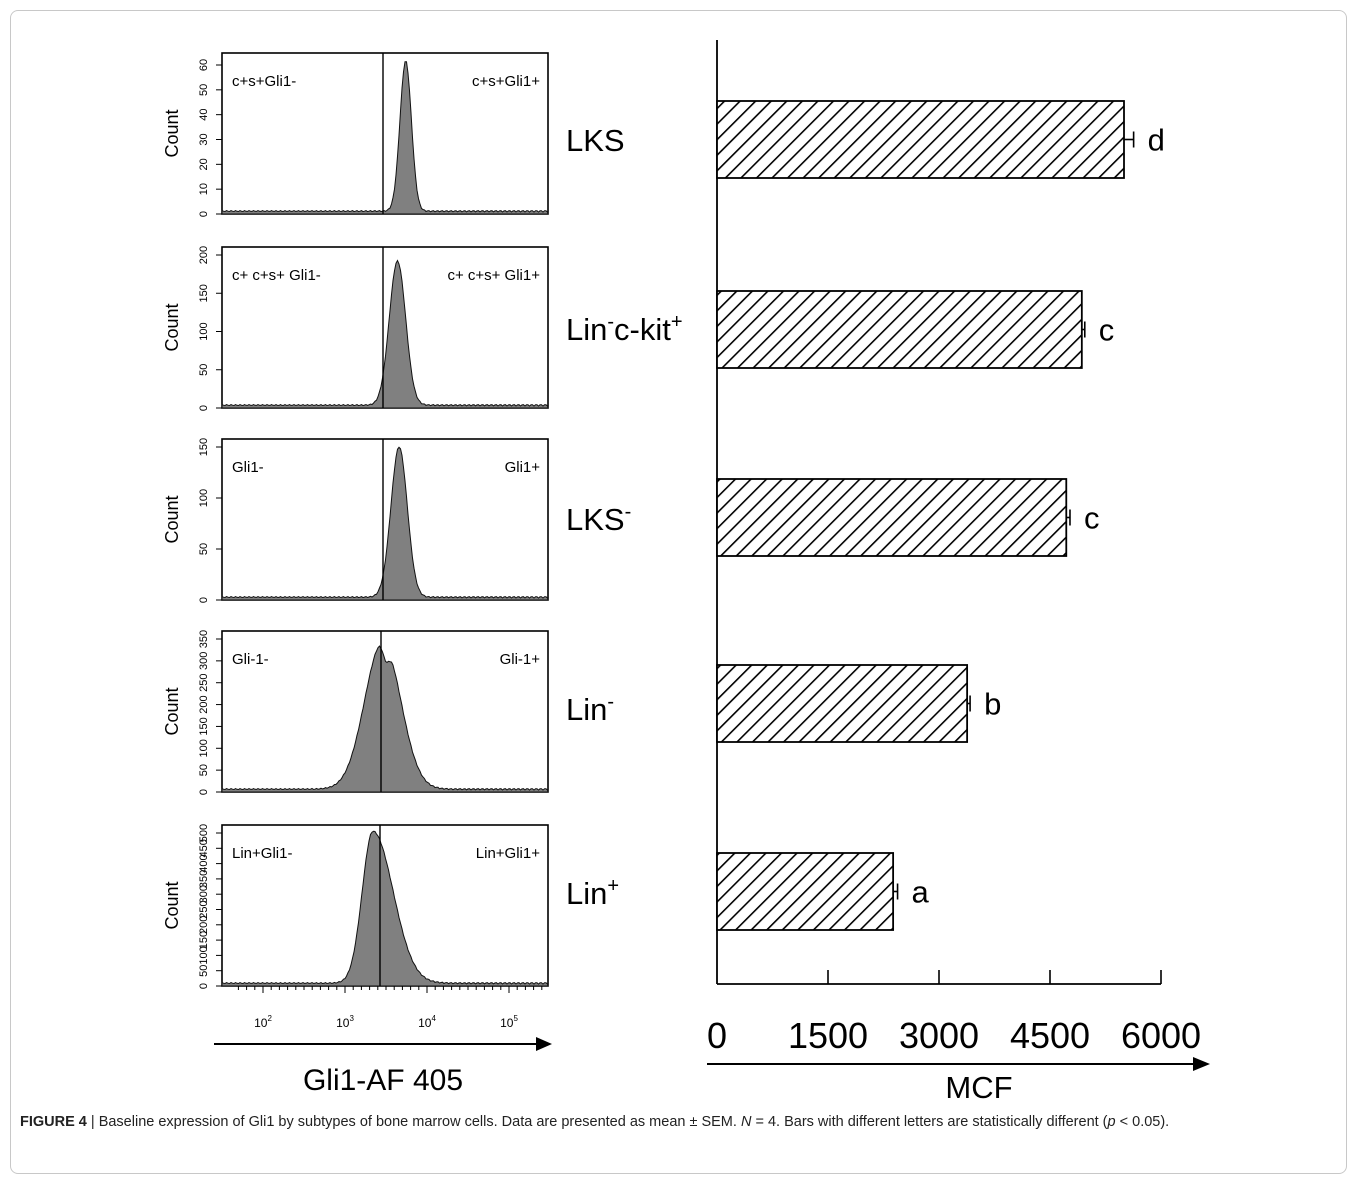  I want to click on caption-p: p, so click(1111, 1122).